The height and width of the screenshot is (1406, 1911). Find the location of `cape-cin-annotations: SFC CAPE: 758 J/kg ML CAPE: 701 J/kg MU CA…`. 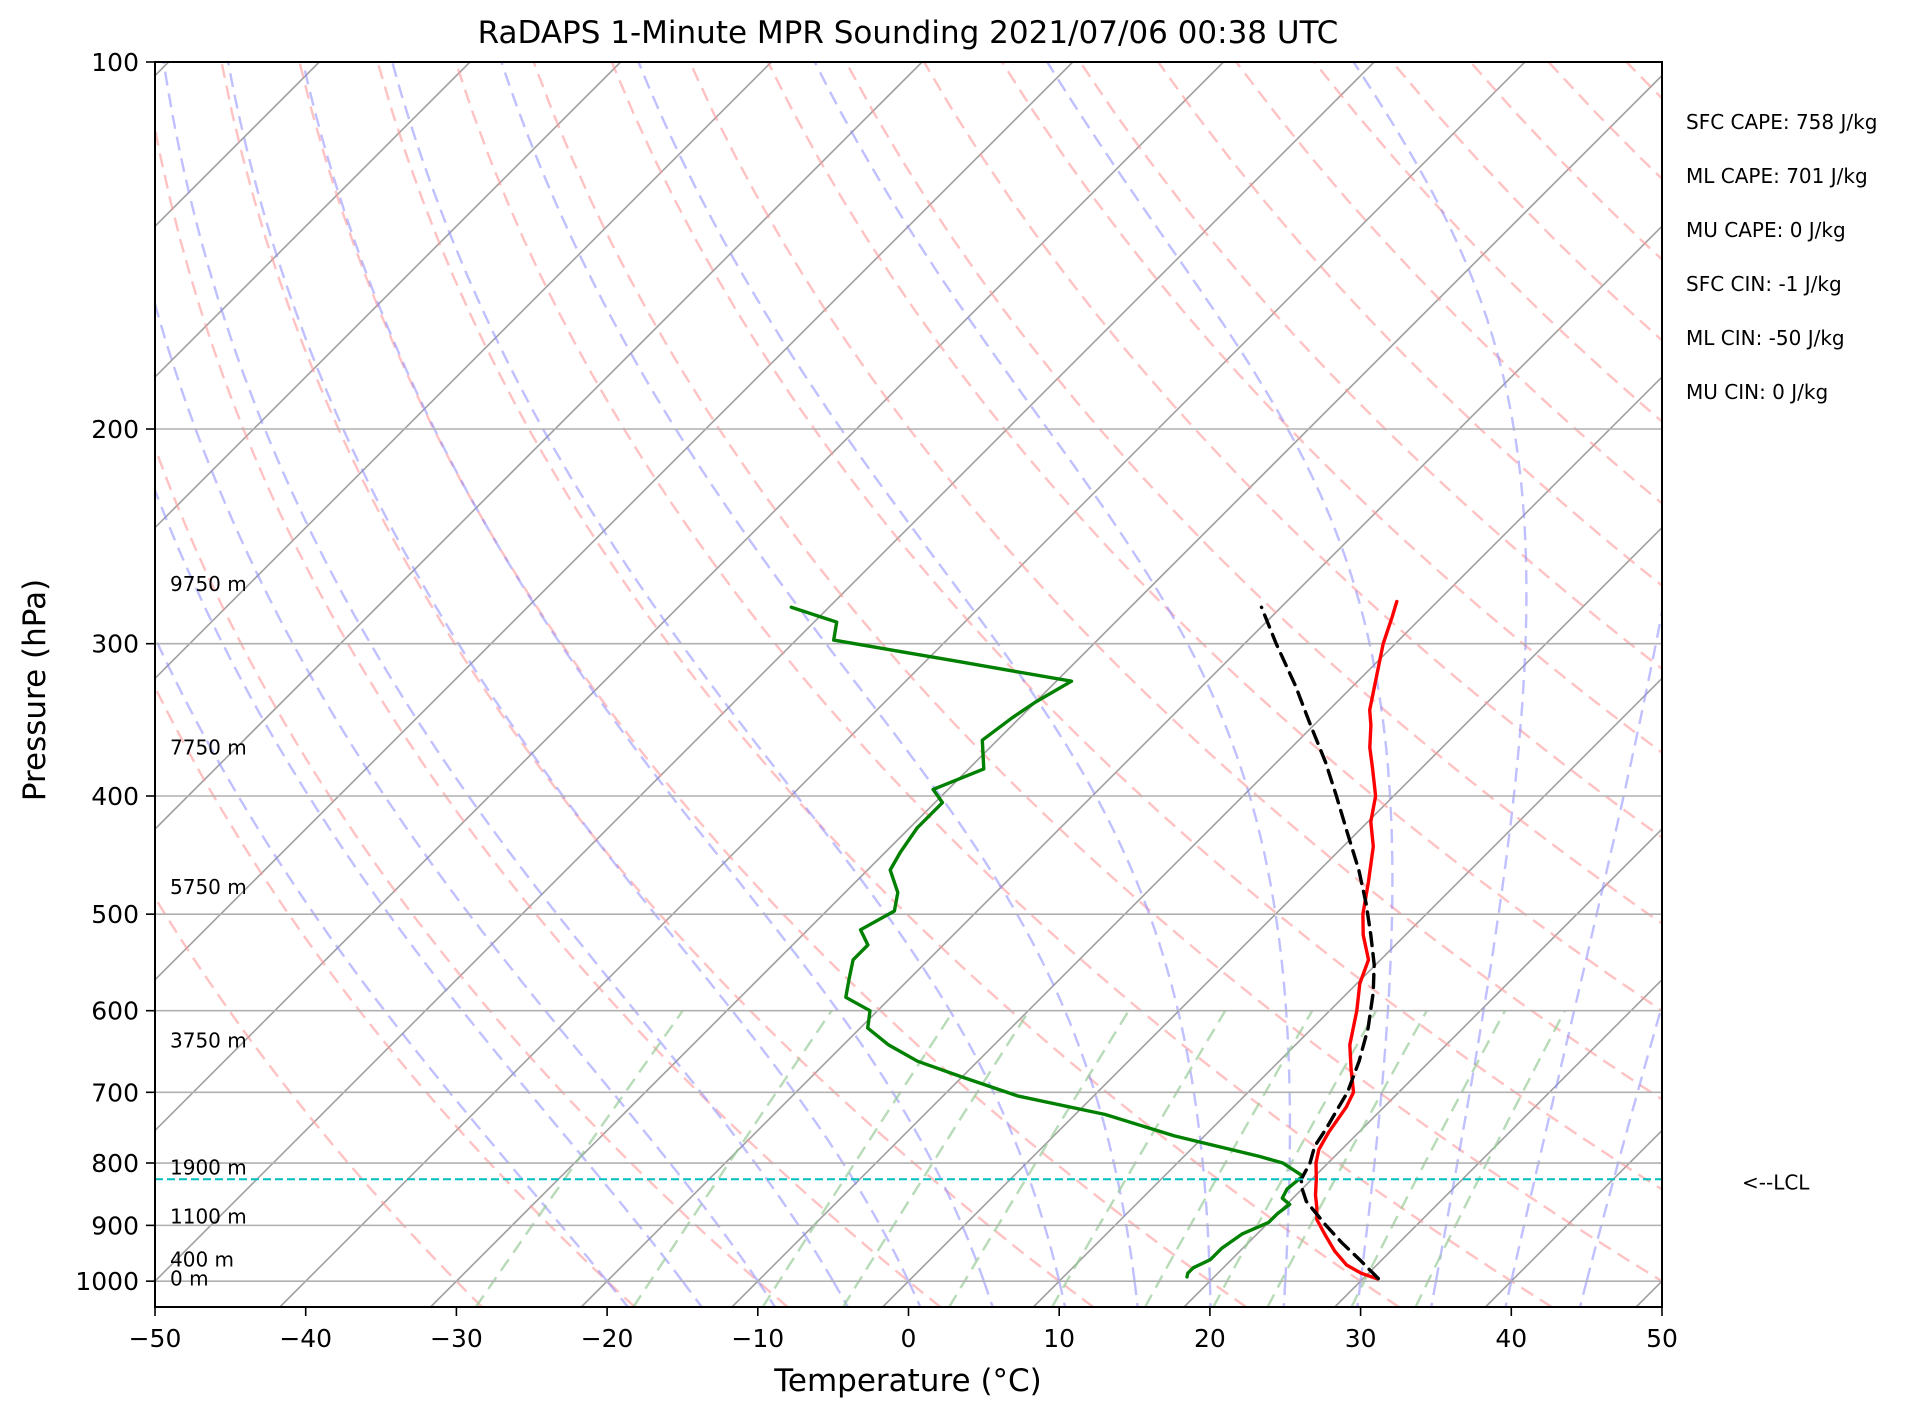

cape-cin-annotations: SFC CAPE: 758 J/kg ML CAPE: 701 J/kg MU CA… is located at coordinates (1781, 257).